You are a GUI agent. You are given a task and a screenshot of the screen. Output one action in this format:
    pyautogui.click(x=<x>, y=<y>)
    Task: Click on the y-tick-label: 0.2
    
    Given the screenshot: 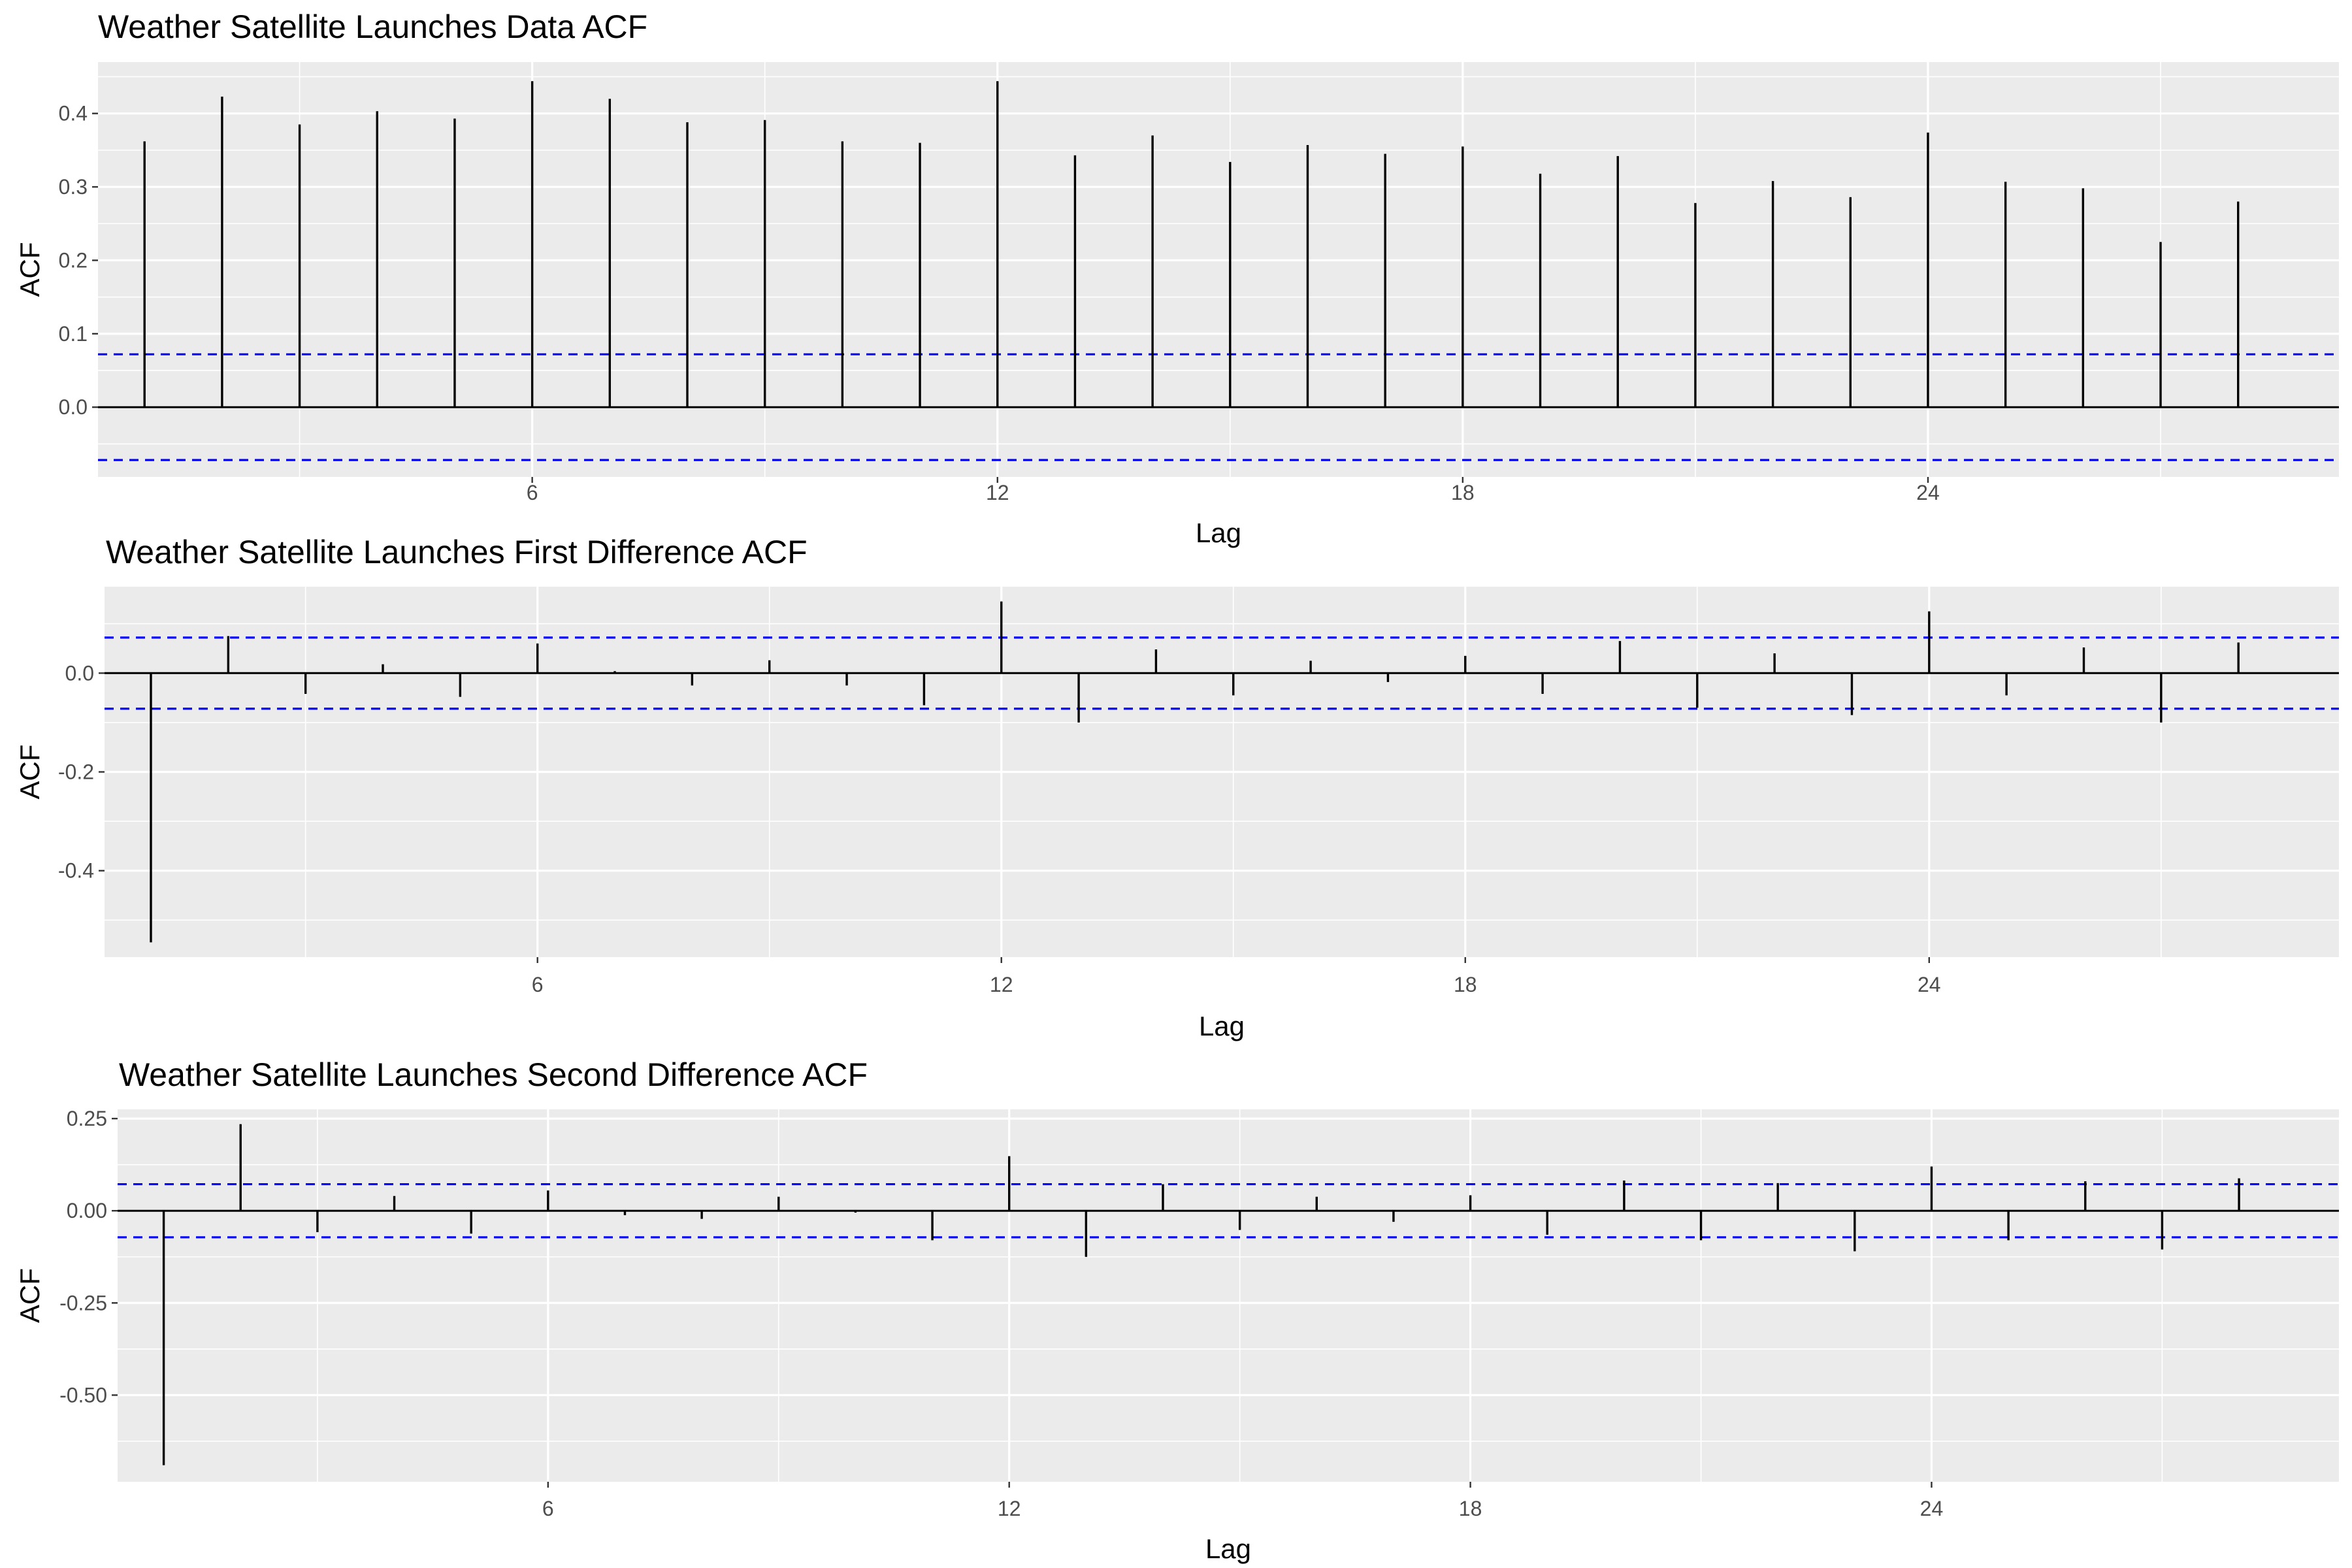 What is the action you would take?
    pyautogui.click(x=73, y=260)
    